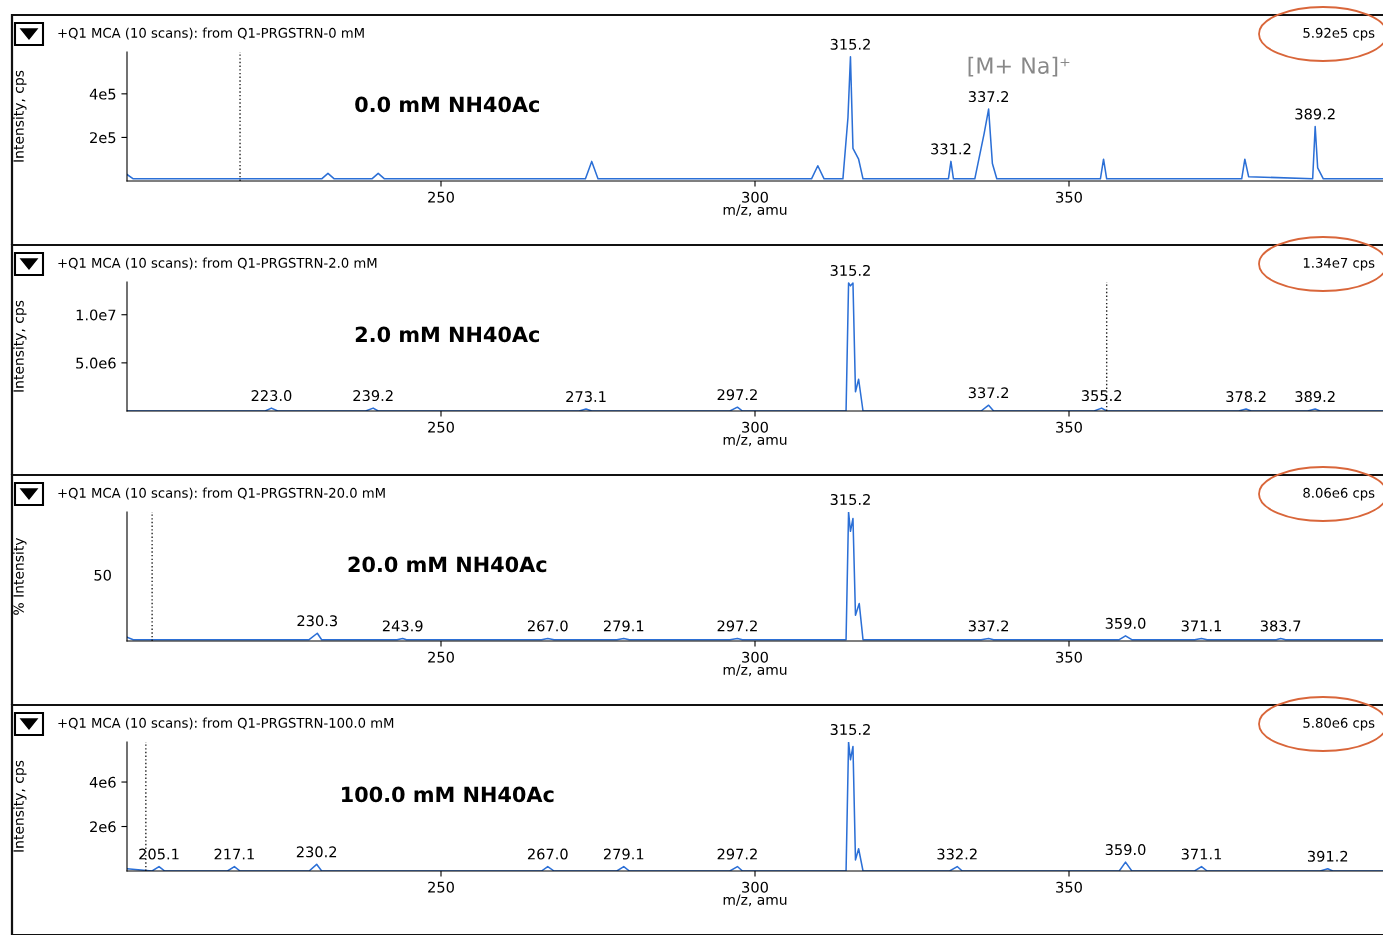 Image resolution: width=1383 pixels, height=935 pixels. I want to click on annotation: 2.0 mM NH40Ac, so click(447, 334).